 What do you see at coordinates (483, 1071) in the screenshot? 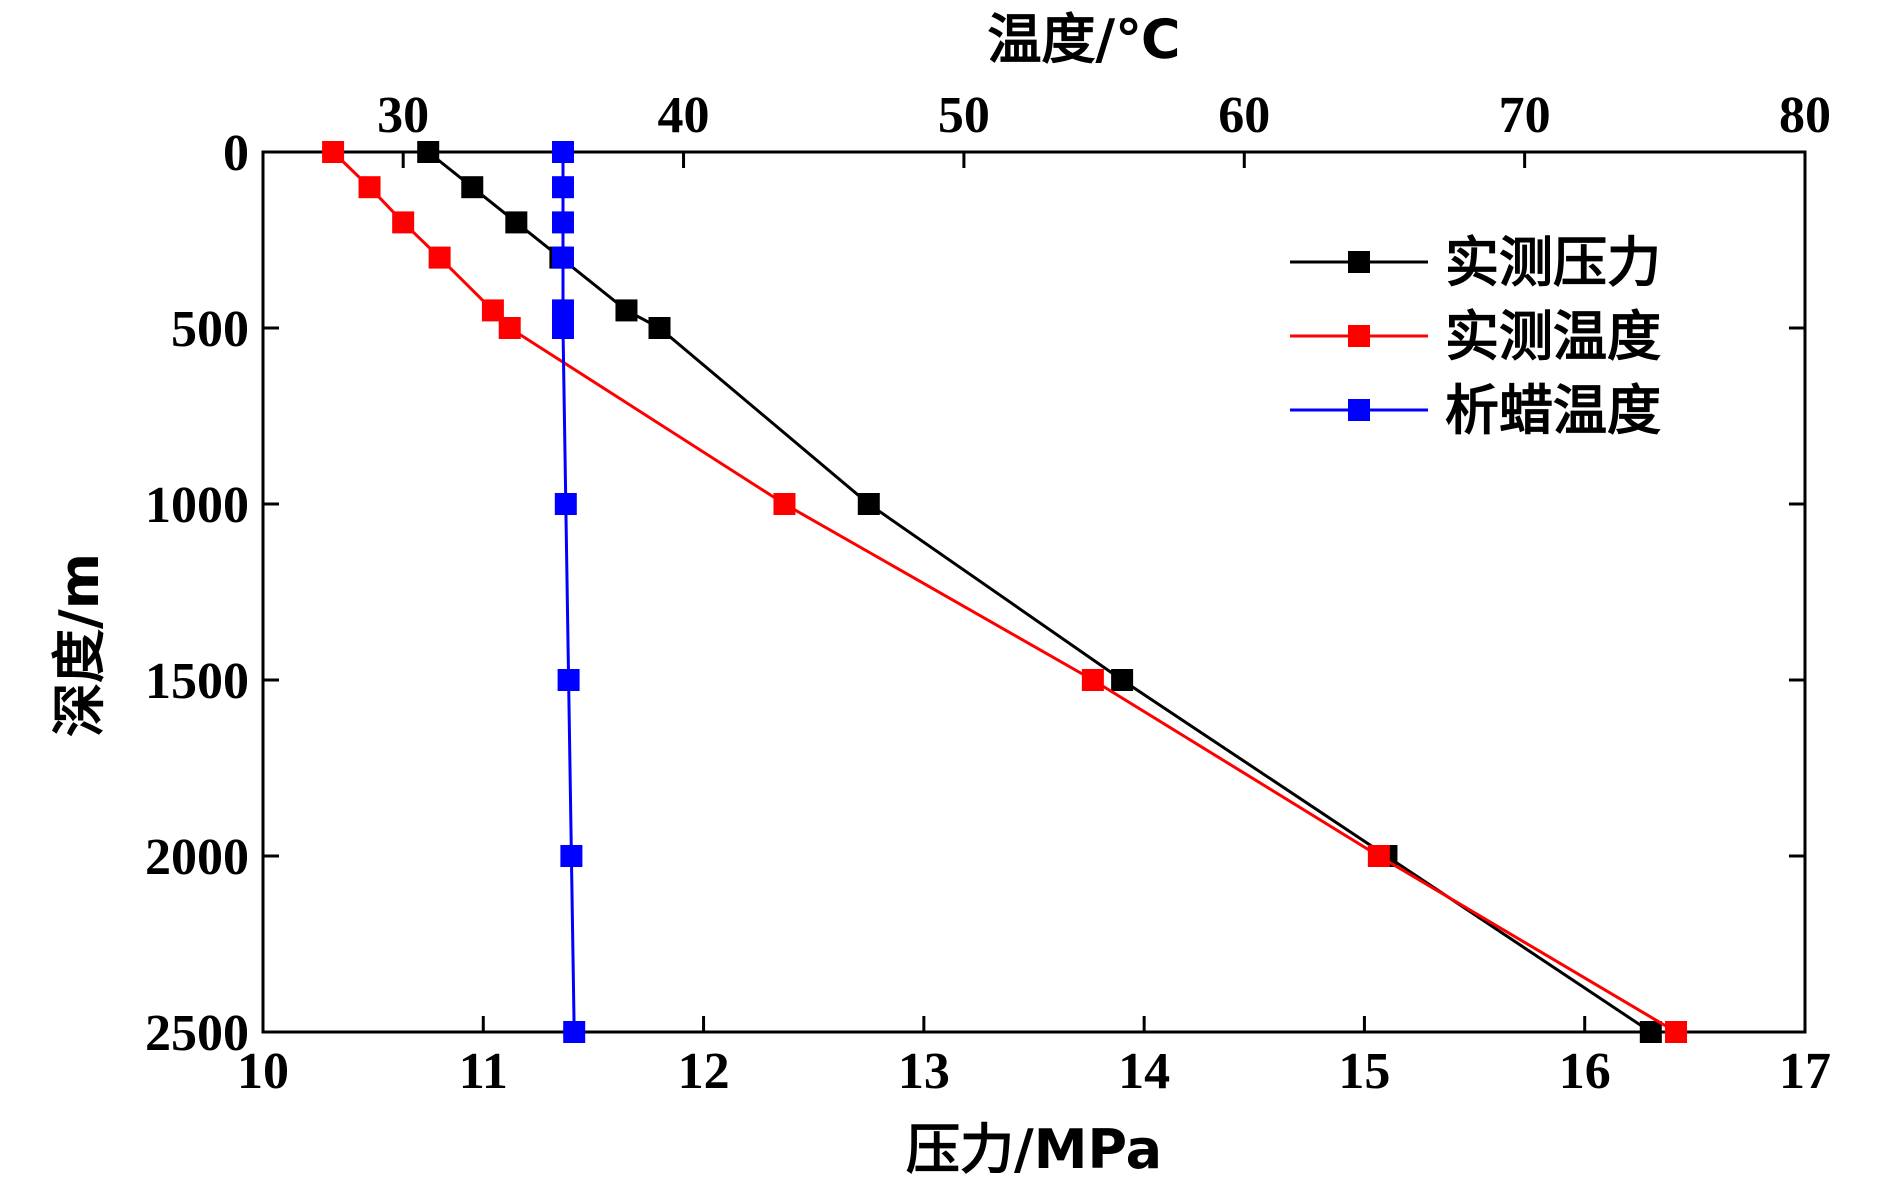
I see `bottom-tick-label: 11` at bounding box center [483, 1071].